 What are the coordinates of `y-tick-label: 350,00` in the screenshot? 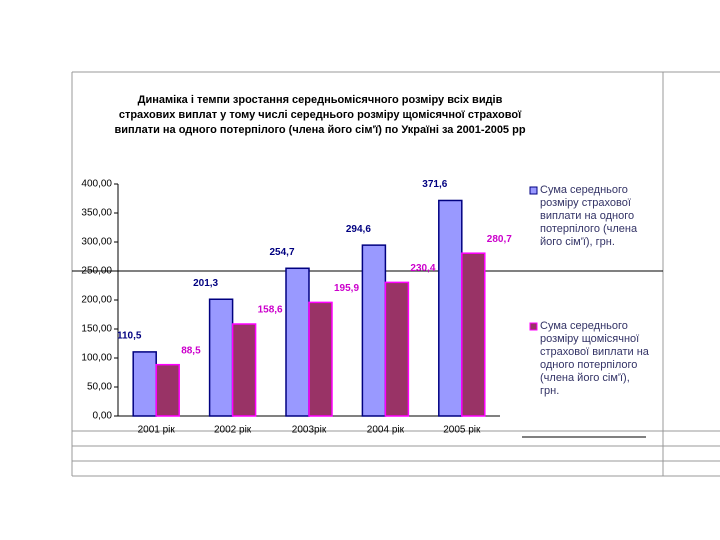 It's located at (96, 213).